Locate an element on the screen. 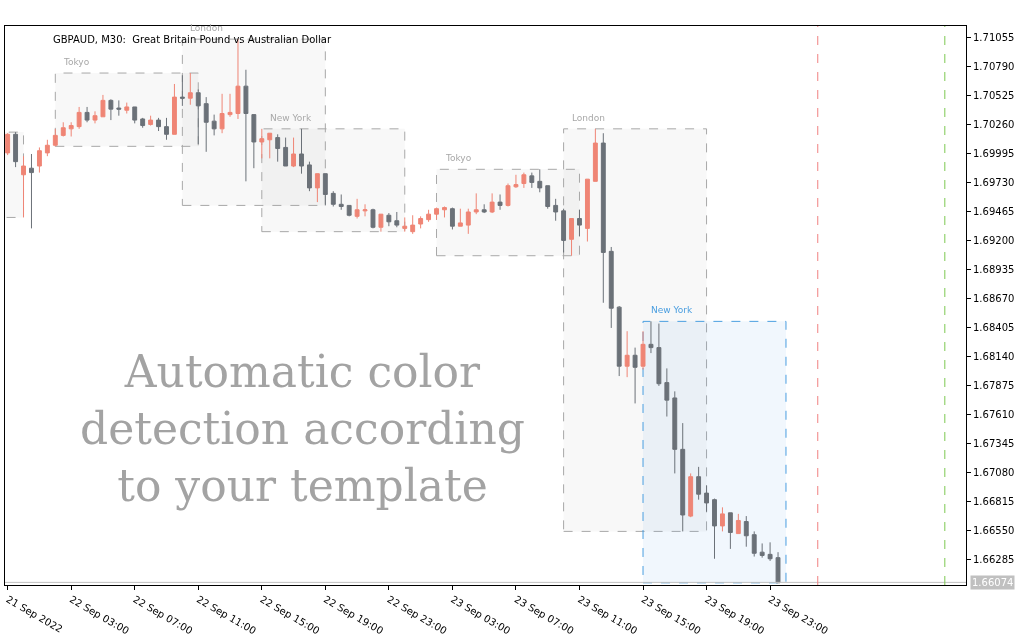 Image resolution: width=1024 pixels, height=640 pixels. y-tick-label: 1.70790 is located at coordinates (994, 66).